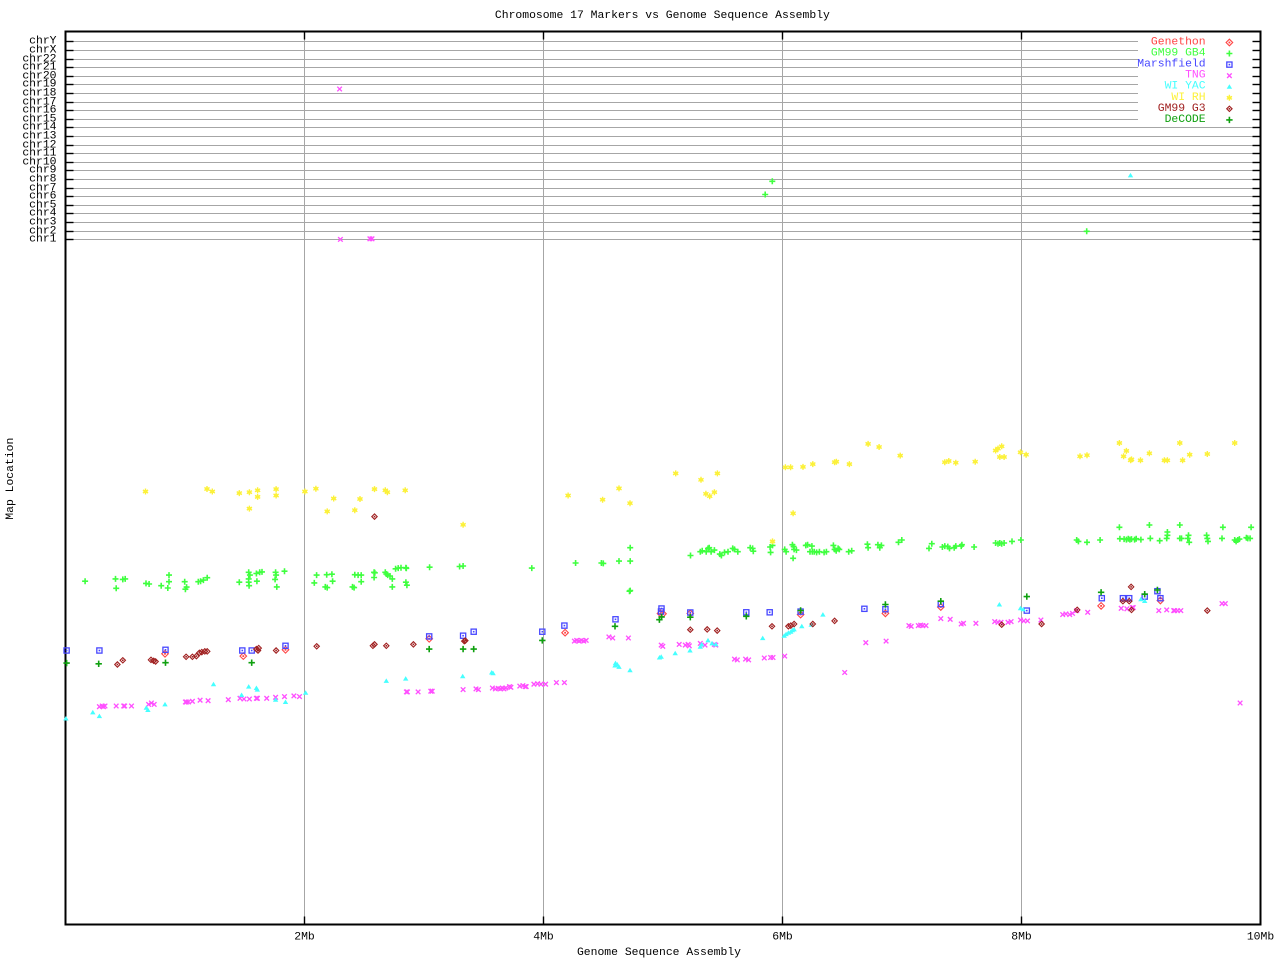 The height and width of the screenshot is (960, 1280). What do you see at coordinates (43, 232) in the screenshot?
I see `svg-text: chr2` at bounding box center [43, 232].